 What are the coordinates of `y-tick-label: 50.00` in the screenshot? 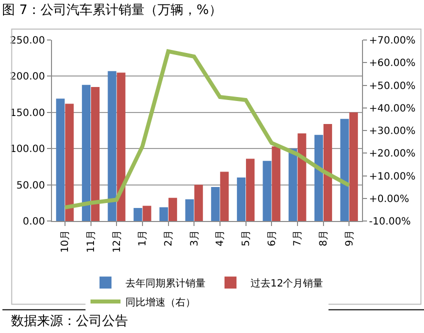 It's located at (30, 186).